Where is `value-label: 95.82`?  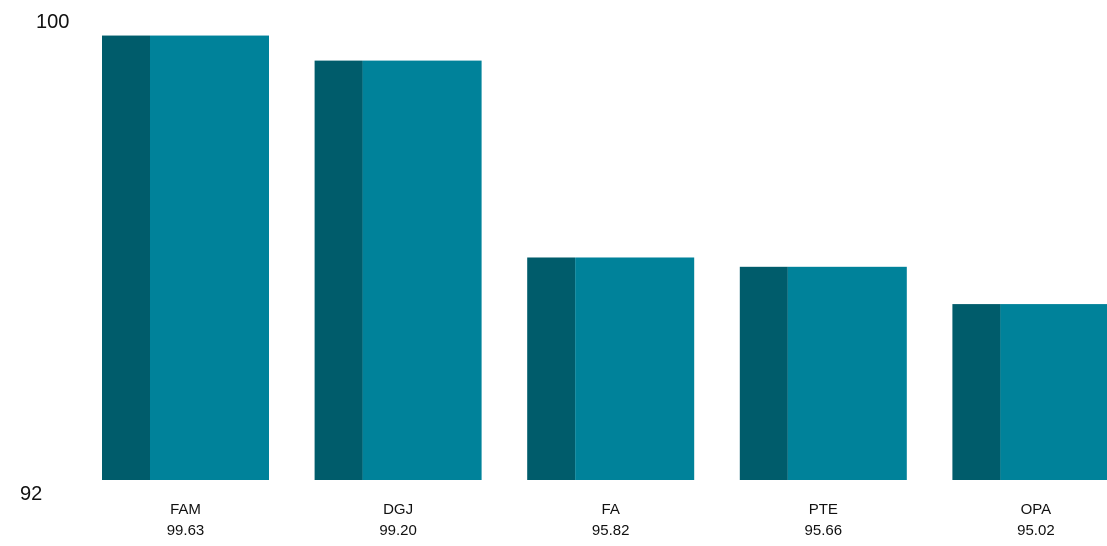
value-label: 95.82 is located at coordinates (611, 530).